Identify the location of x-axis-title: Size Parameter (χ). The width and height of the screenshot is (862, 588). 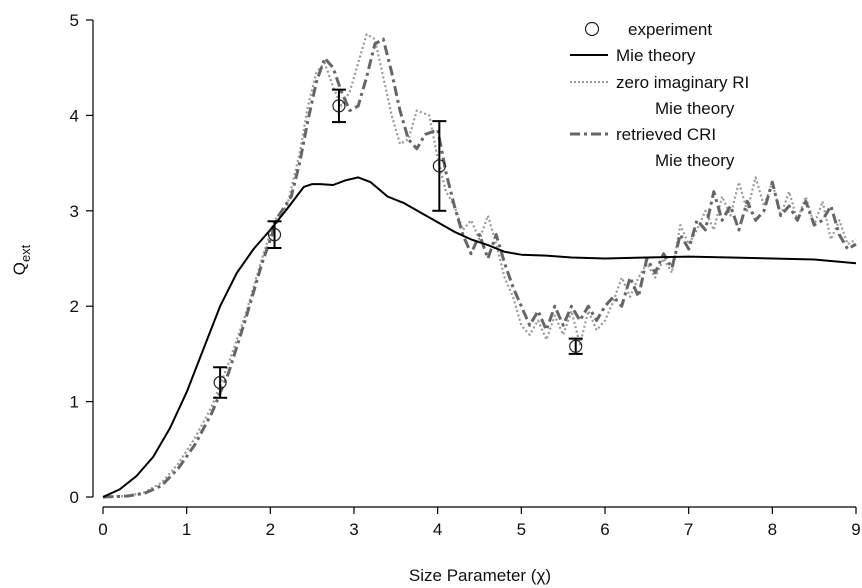
(480, 575).